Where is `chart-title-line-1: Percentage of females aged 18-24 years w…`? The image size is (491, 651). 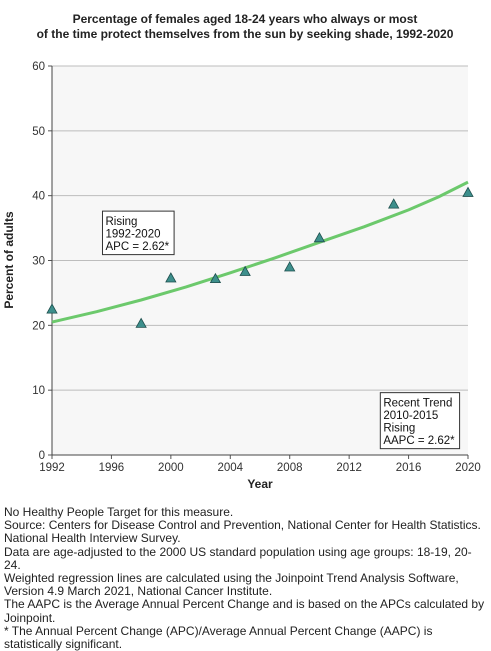
chart-title-line-1: Percentage of females aged 18-24 years w… is located at coordinates (245, 19).